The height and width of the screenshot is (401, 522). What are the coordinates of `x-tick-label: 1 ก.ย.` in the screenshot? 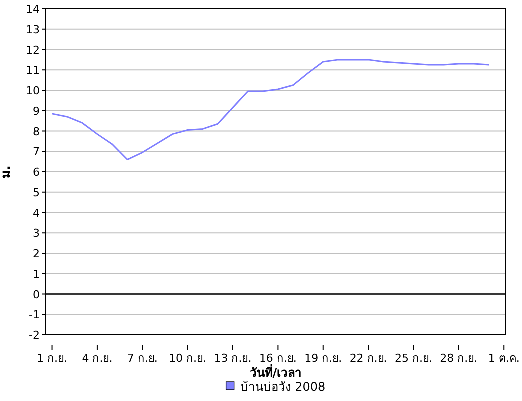 It's located at (52, 358).